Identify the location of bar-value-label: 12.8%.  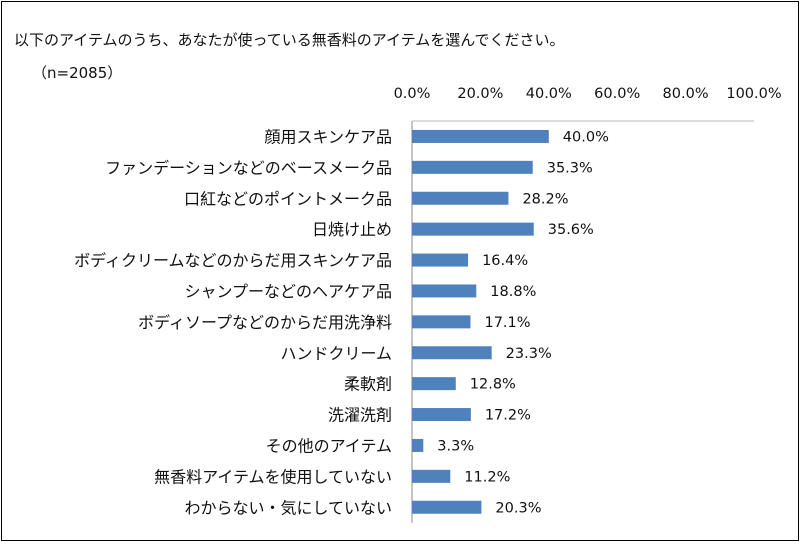
(493, 385).